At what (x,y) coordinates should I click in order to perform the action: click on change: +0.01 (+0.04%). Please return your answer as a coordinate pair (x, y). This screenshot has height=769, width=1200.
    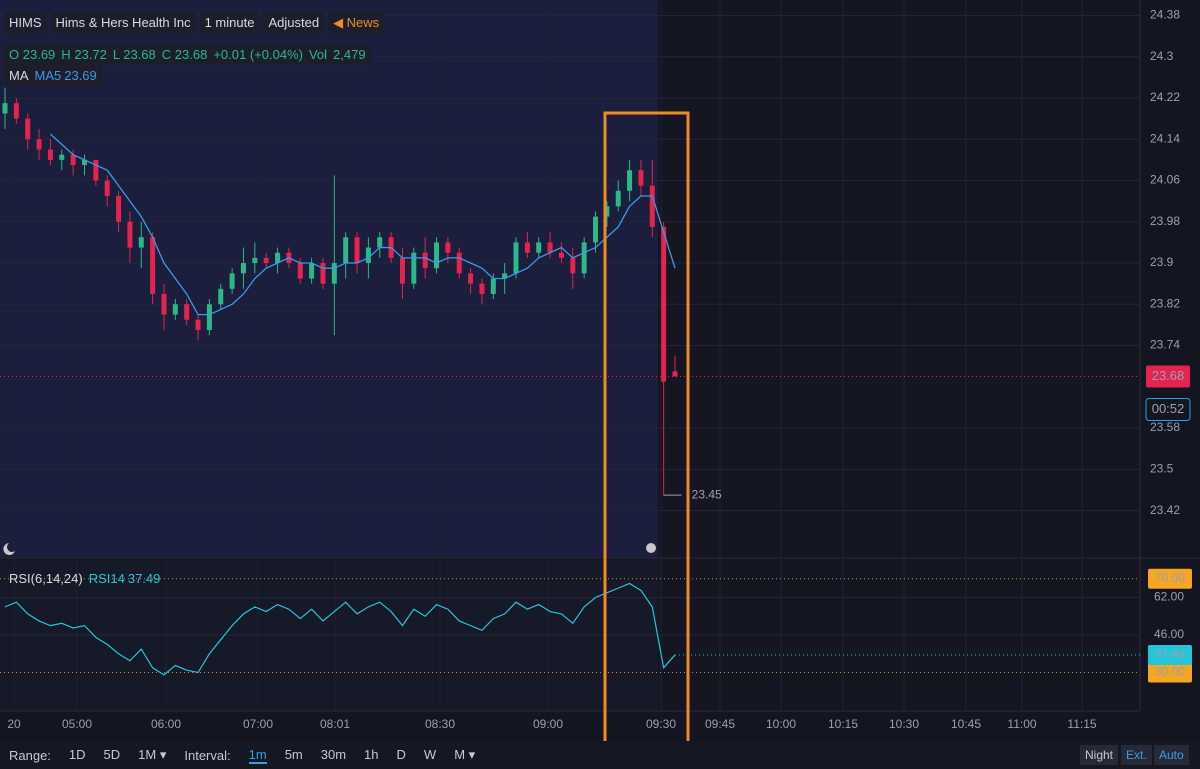
    Looking at the image, I should click on (258, 54).